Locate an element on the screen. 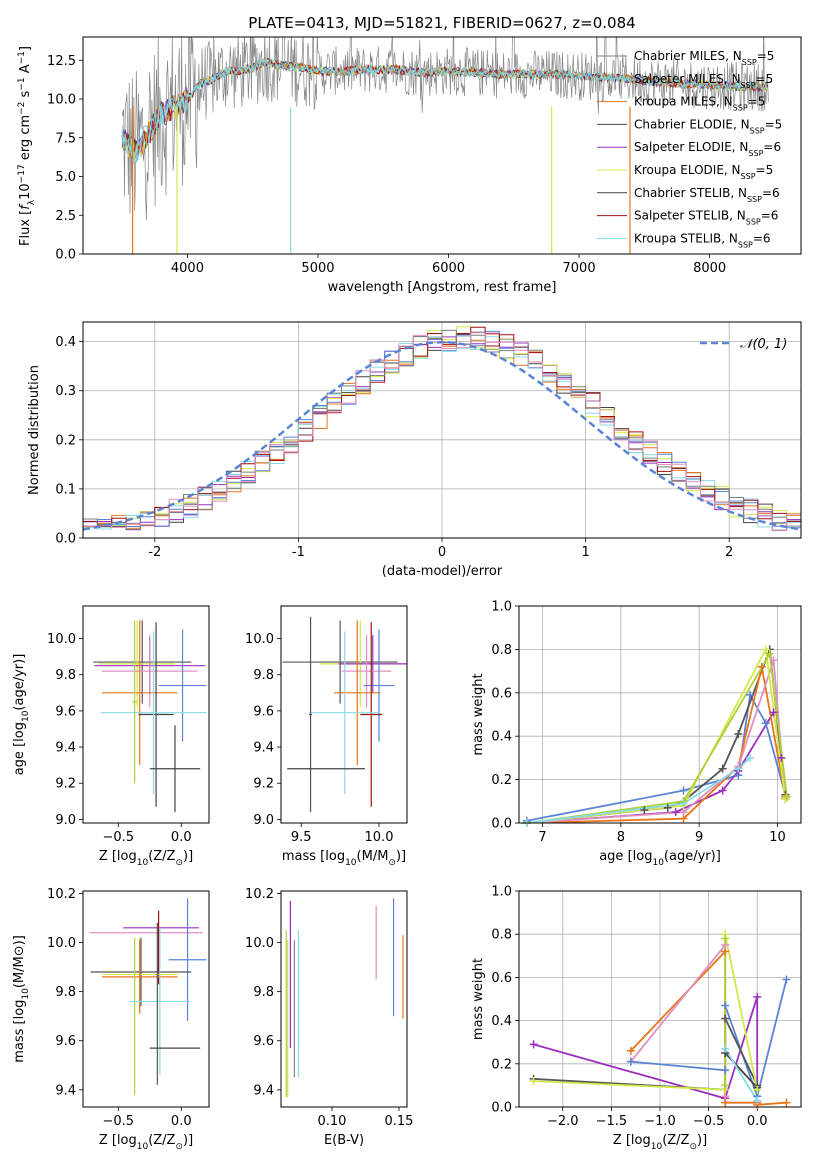  legend: 𝒩(0, 1) is located at coordinates (743, 344).